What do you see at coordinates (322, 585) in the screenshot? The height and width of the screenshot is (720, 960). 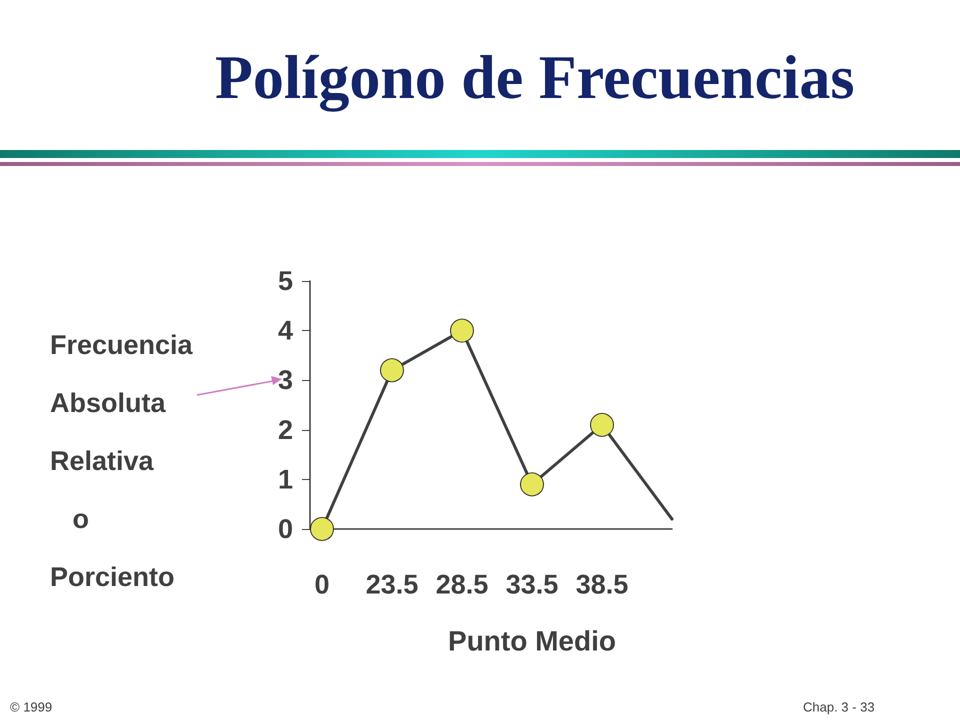 I see `x-tick-label: 0` at bounding box center [322, 585].